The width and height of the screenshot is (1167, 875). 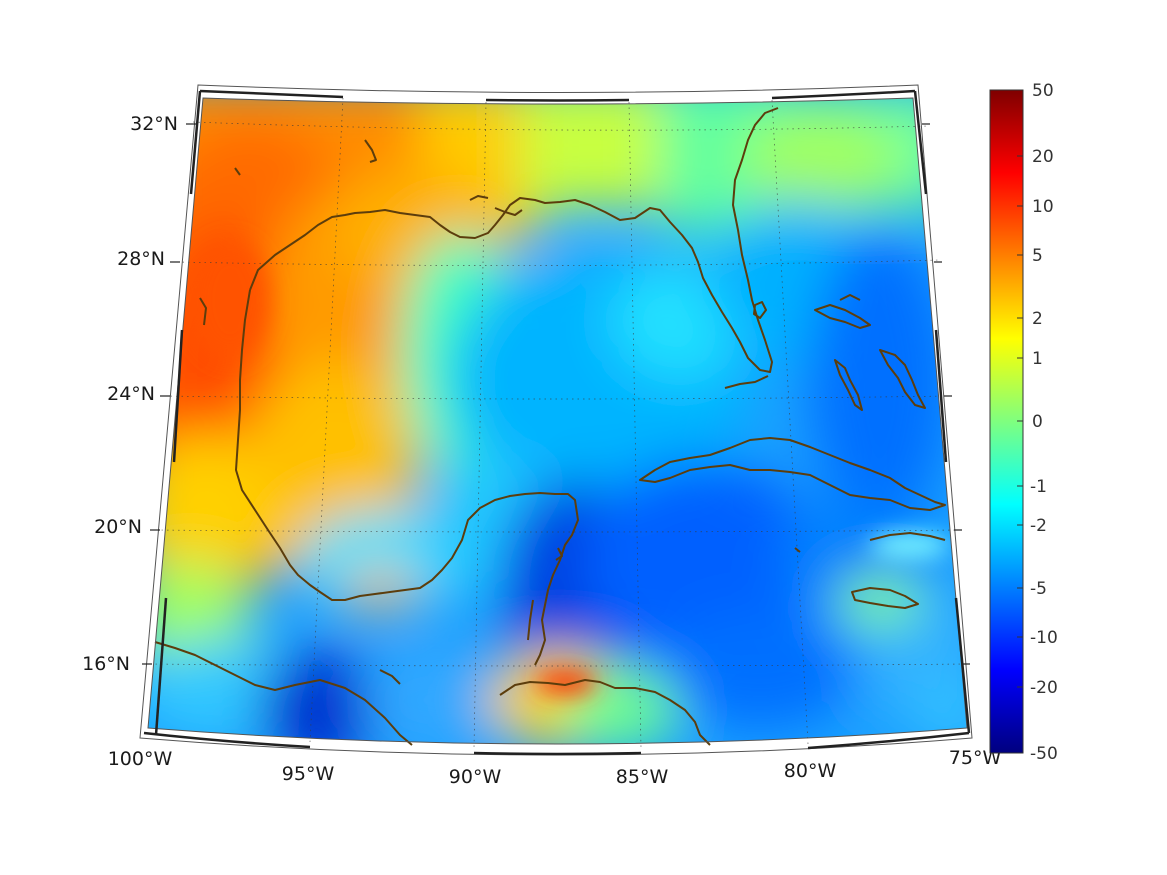 What do you see at coordinates (1044, 754) in the screenshot?
I see `colorbar-tick-minus50: -50` at bounding box center [1044, 754].